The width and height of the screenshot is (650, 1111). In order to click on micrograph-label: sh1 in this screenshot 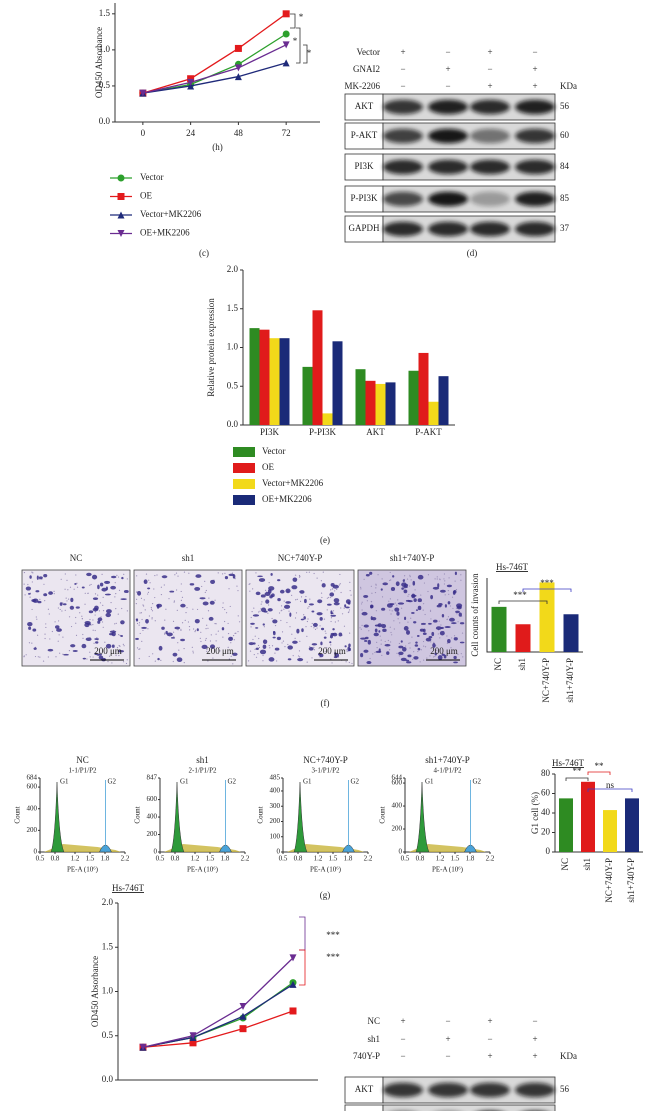, I will do `click(188, 558)`.